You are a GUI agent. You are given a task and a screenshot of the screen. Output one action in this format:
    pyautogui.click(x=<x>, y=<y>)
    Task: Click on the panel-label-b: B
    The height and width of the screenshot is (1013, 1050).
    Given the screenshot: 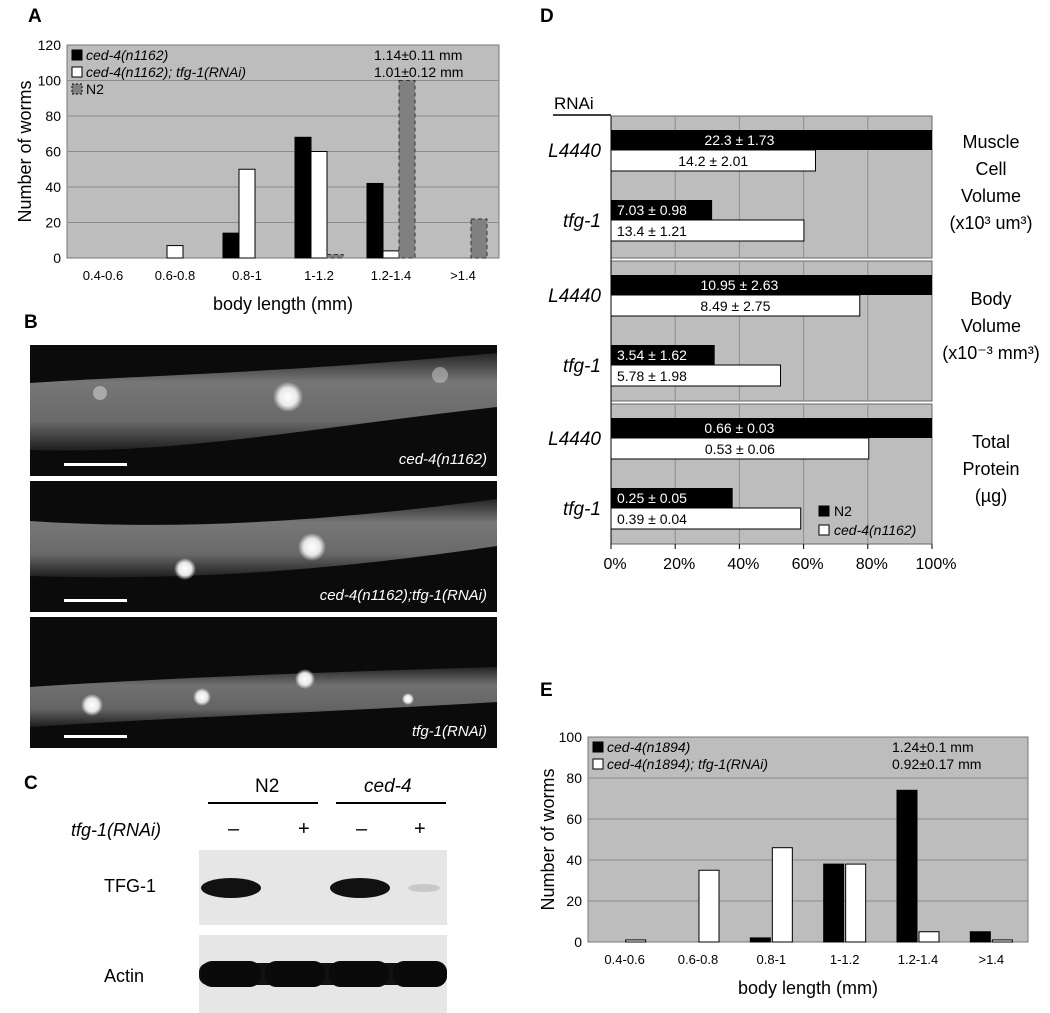 What is the action you would take?
    pyautogui.click(x=31, y=322)
    